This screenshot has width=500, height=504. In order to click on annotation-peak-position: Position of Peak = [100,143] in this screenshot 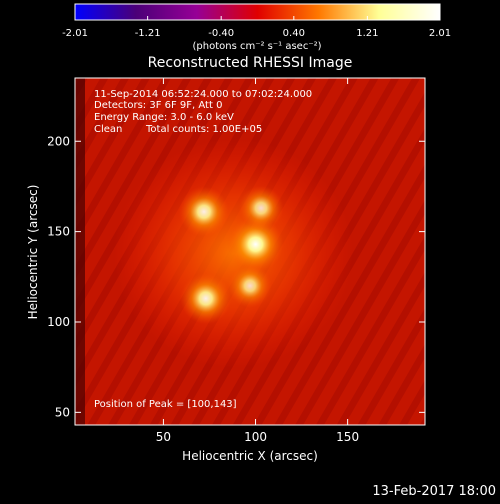, I will do `click(165, 404)`.